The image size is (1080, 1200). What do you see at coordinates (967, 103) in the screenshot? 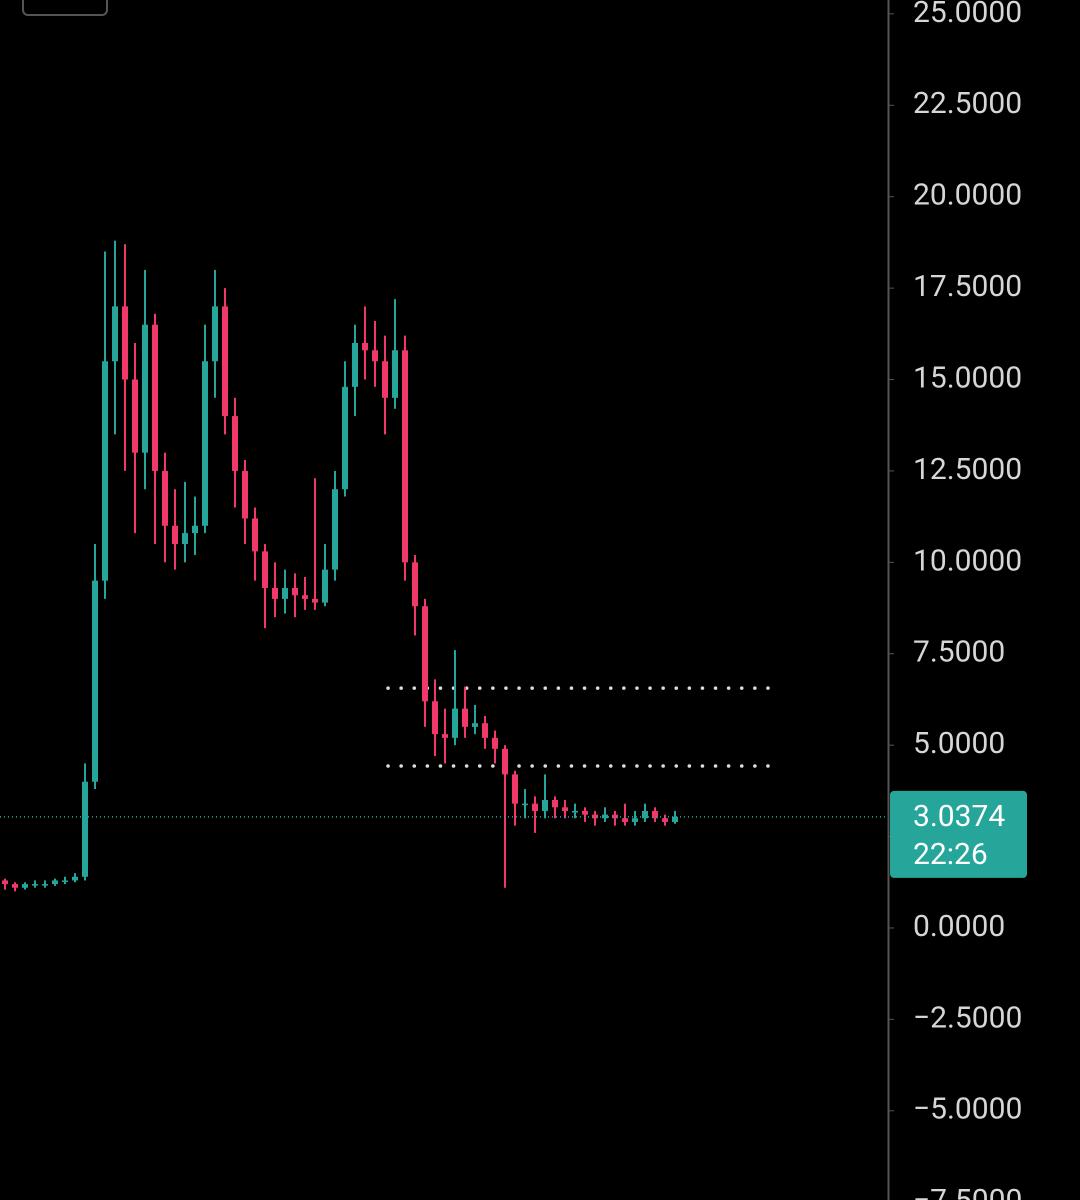
I see `y-tick-label: 22.5000` at bounding box center [967, 103].